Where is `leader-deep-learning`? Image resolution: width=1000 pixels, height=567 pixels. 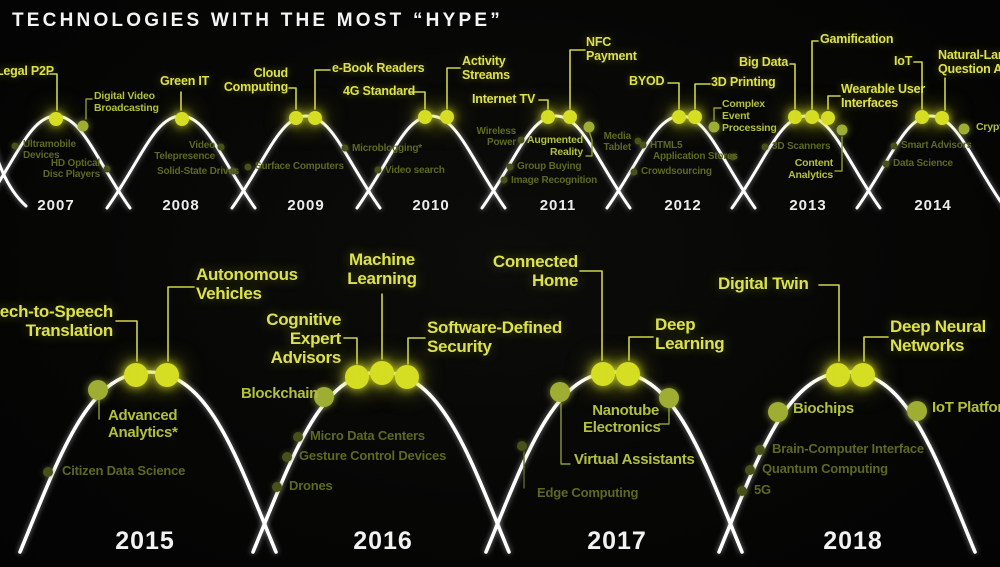
leader-deep-learning is located at coordinates (641, 348).